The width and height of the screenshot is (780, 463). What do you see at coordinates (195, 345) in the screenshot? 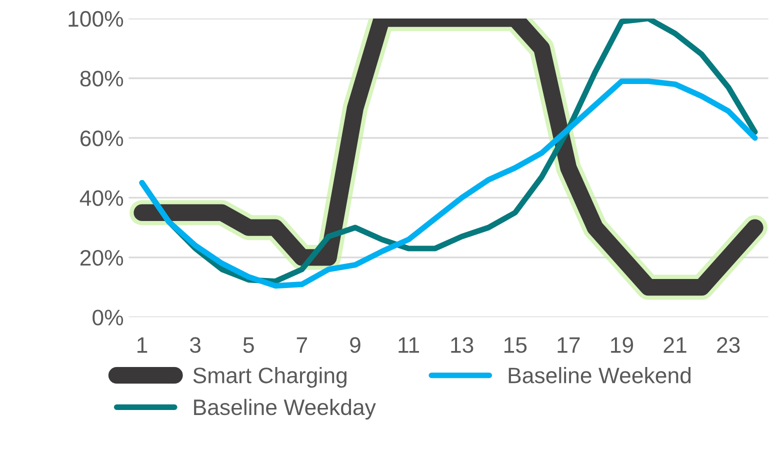
I see `x-tick-label: 3` at bounding box center [195, 345].